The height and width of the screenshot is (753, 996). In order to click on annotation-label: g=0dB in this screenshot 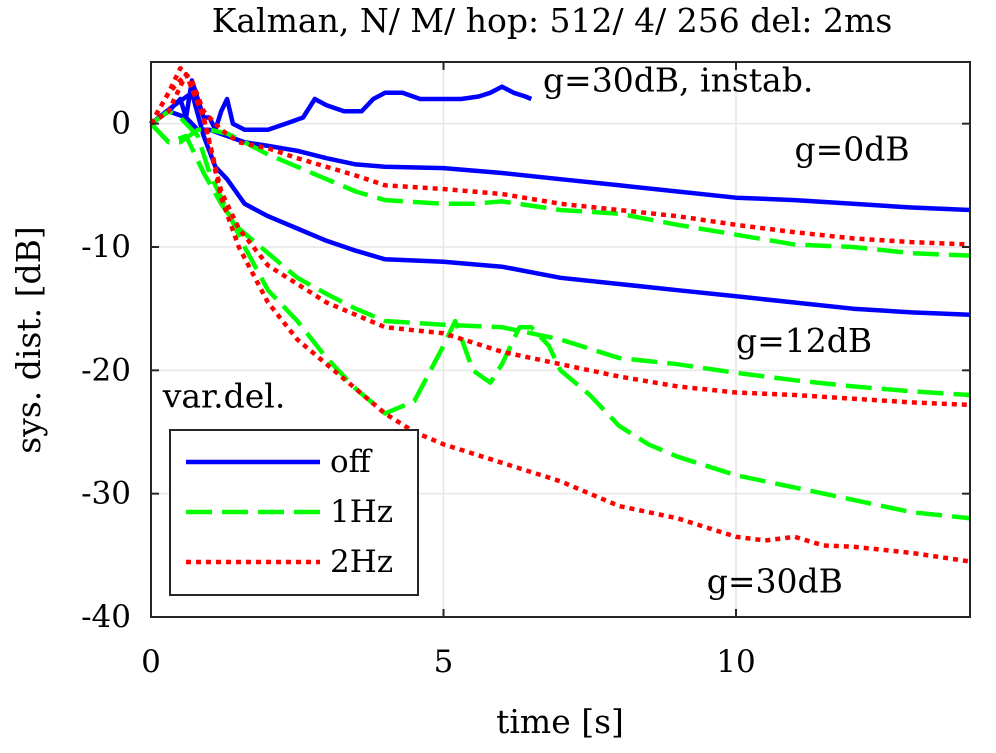, I will do `click(852, 149)`.